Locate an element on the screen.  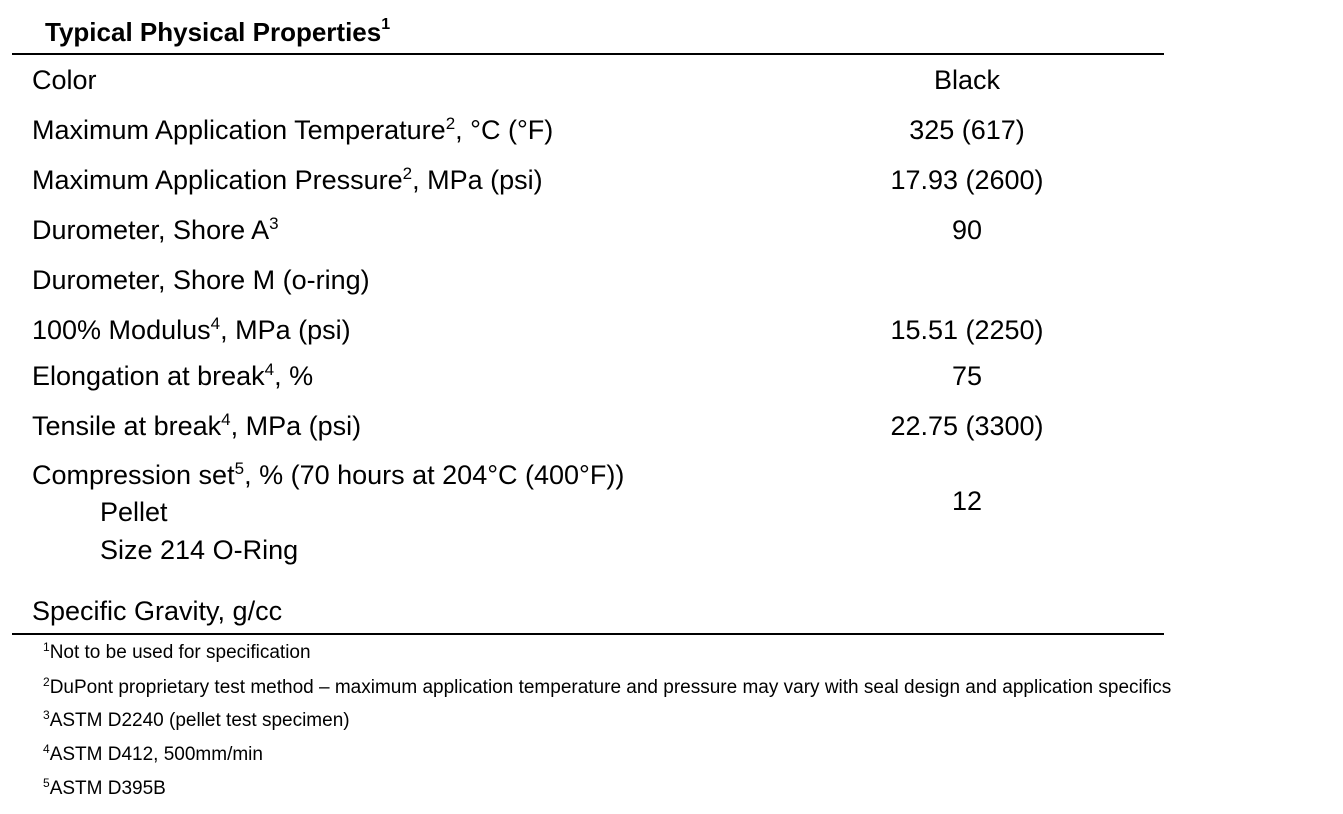
row-subitem: Size 214 O-Ring is located at coordinates (199, 550).